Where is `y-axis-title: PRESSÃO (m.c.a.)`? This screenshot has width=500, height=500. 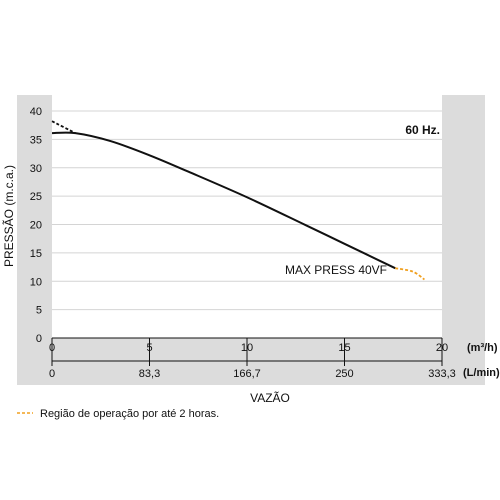 y-axis-title: PRESSÃO (m.c.a.) is located at coordinates (9, 216).